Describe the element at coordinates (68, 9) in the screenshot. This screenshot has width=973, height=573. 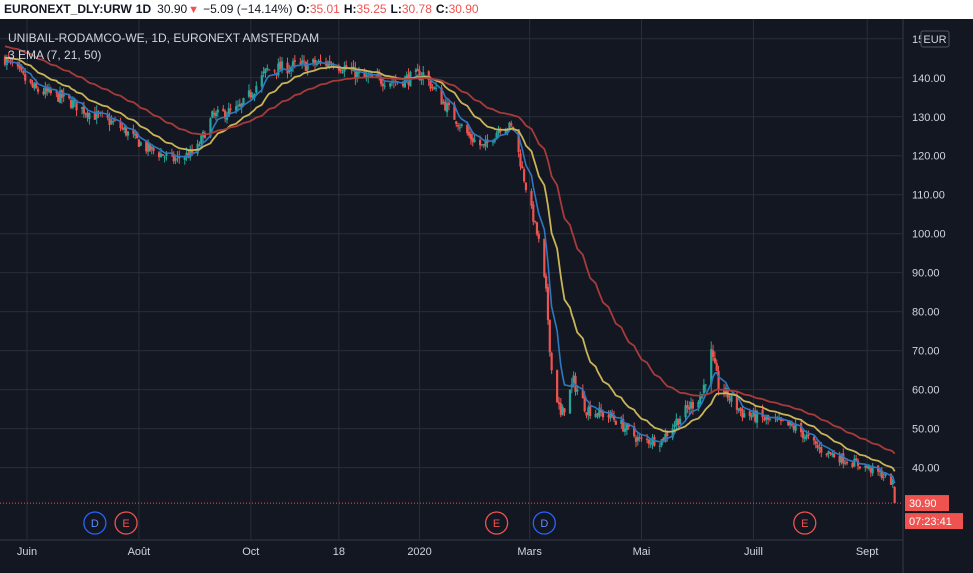
I see `symbol-name: EURONEXT_DLY:URW` at that location.